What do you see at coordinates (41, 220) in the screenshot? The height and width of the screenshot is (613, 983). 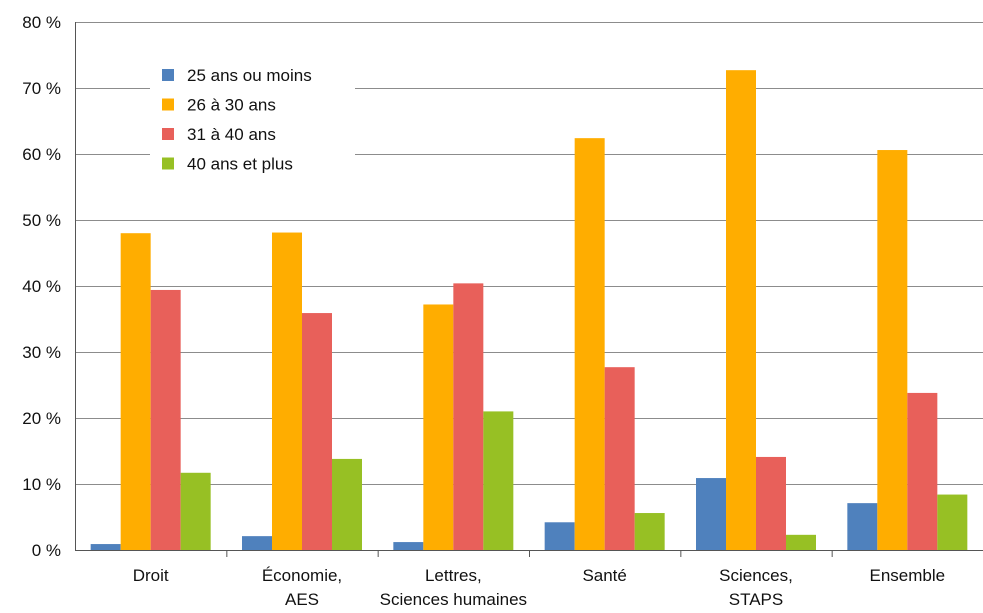 I see `y-tick-label: 50 %` at bounding box center [41, 220].